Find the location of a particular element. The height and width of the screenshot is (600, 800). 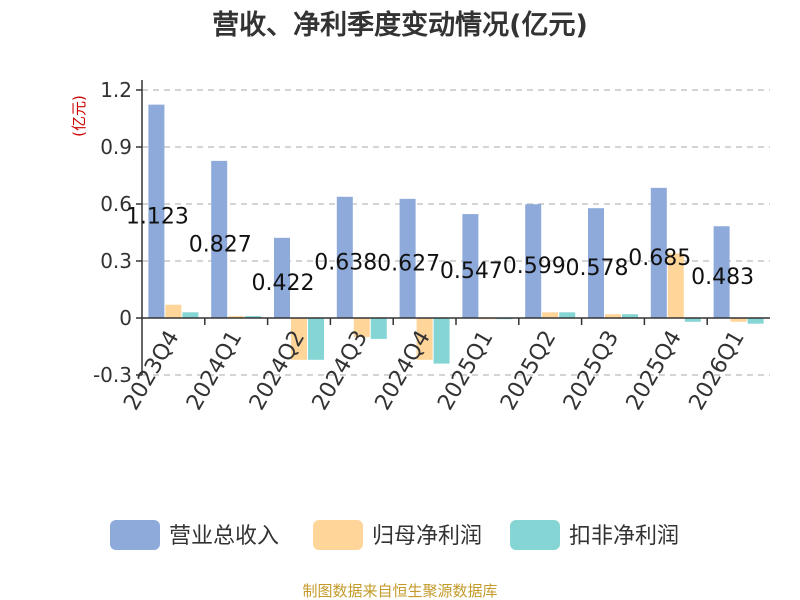

data-label-4: 0.627 is located at coordinates (408, 263).